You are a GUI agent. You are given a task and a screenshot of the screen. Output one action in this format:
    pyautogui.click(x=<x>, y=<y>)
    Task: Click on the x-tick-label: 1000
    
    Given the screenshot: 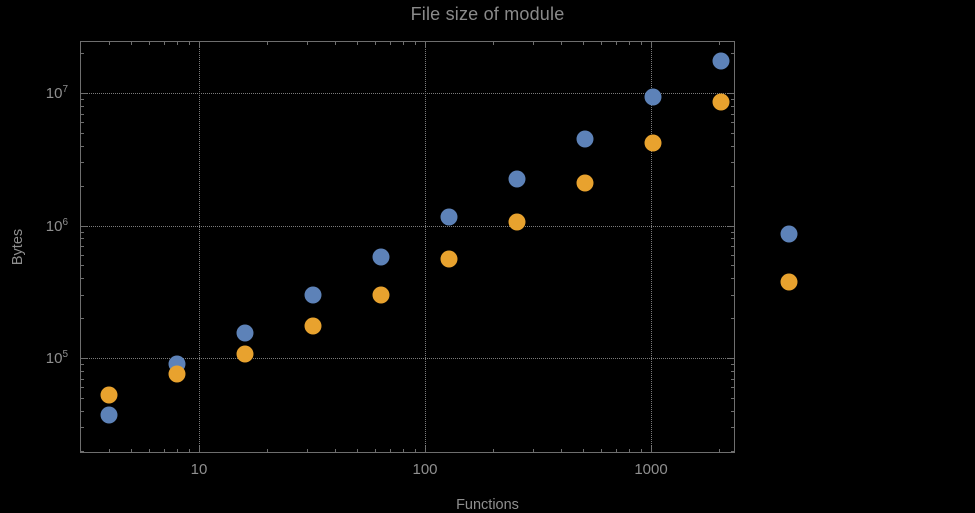 What is the action you would take?
    pyautogui.click(x=651, y=469)
    